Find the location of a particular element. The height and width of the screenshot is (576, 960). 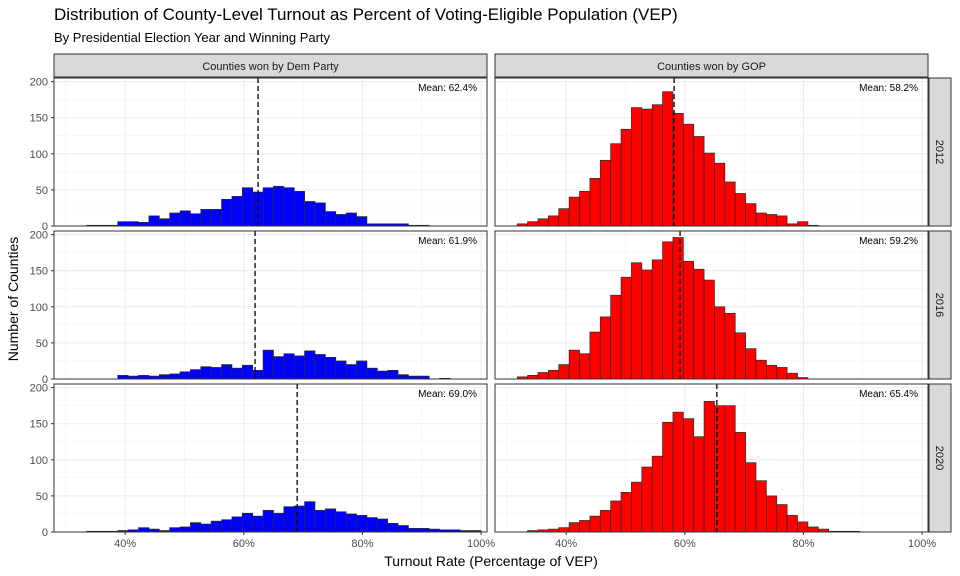

y-tick-label: 100 is located at coordinates (39, 155).